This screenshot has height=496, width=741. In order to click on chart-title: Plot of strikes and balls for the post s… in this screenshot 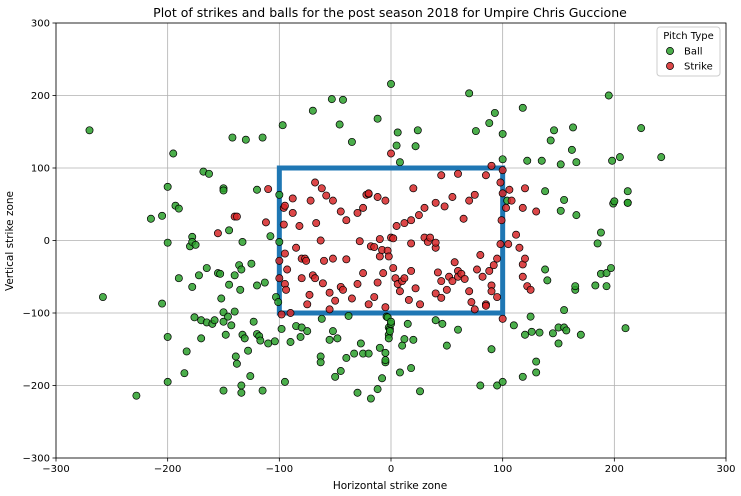, I will do `click(390, 12)`.